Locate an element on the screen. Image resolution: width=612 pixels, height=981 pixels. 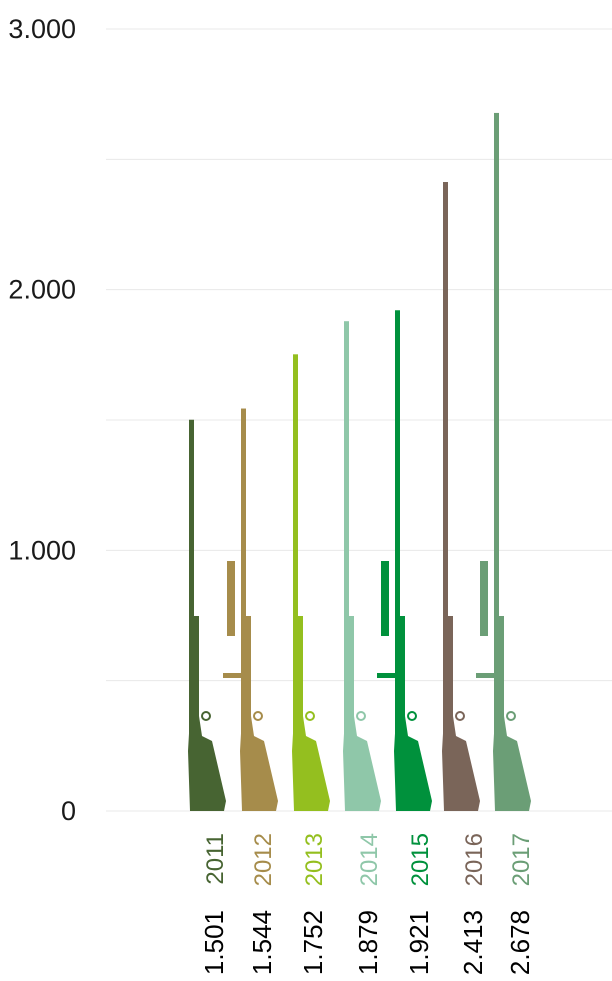
year-label: 2013 is located at coordinates (314, 859).